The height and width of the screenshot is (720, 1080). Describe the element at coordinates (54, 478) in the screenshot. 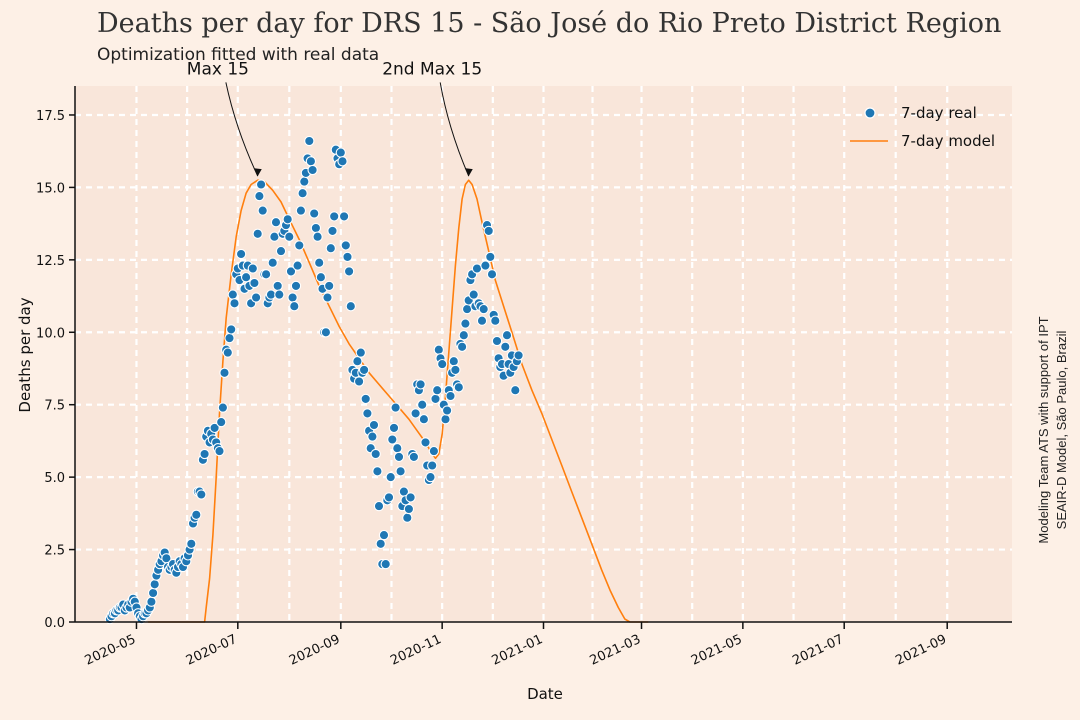

I see `y-tick-label: 5.0` at that location.